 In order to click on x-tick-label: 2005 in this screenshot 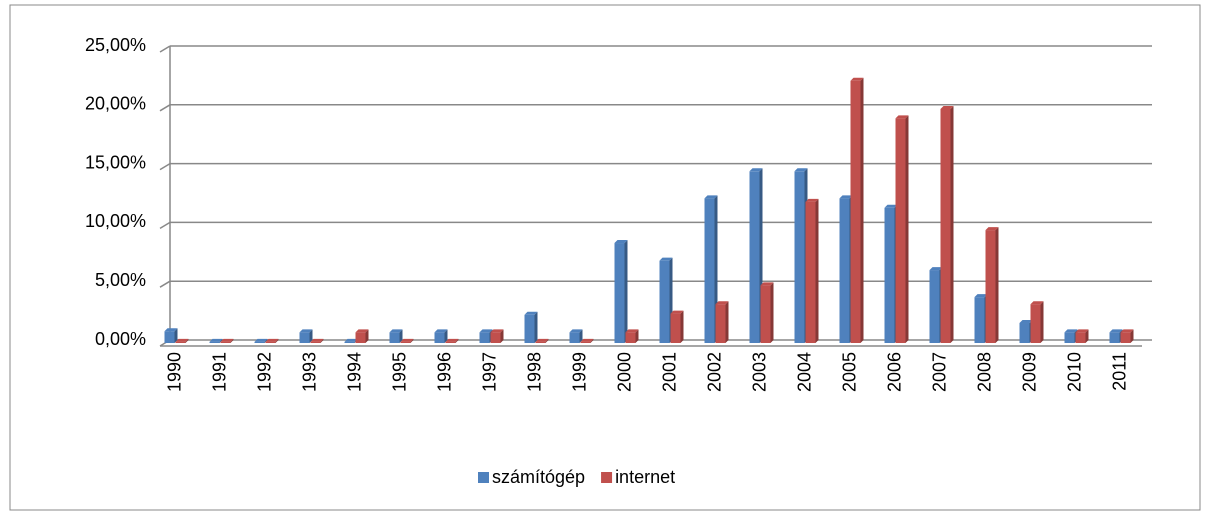, I will do `click(849, 372)`.